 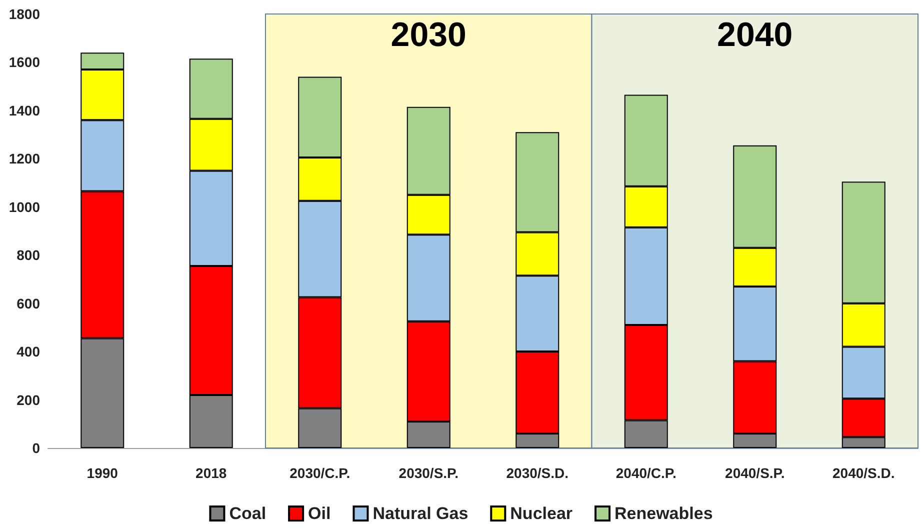 I want to click on band-label: 2030, so click(x=428, y=35).